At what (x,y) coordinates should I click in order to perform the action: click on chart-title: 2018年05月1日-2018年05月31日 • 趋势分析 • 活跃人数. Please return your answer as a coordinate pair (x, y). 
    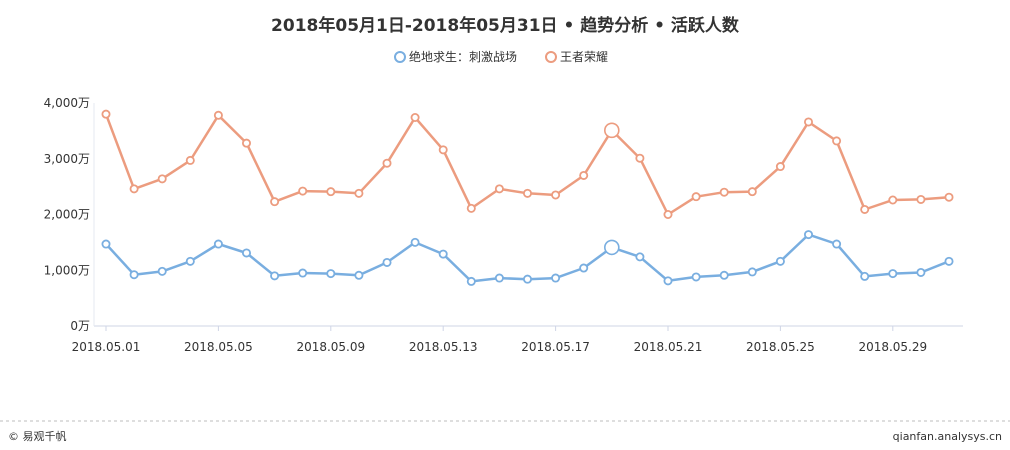
    Looking at the image, I should click on (505, 25).